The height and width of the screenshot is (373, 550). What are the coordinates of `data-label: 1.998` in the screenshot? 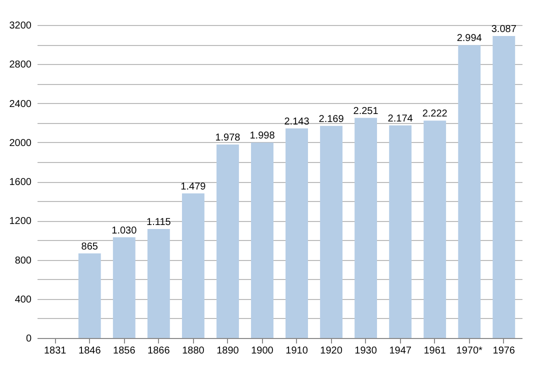 It's located at (263, 136).